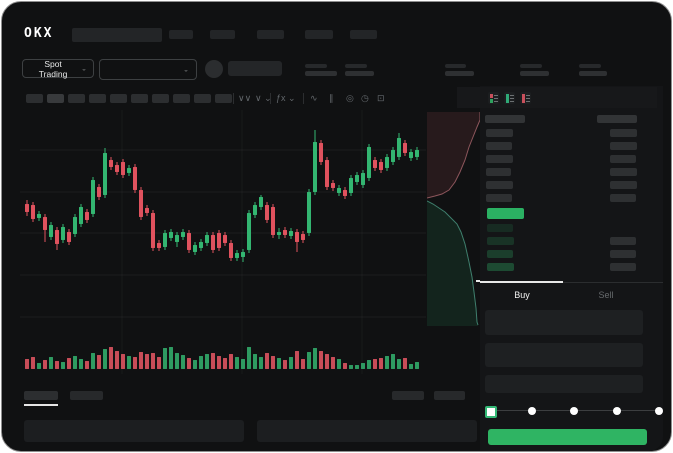 The image size is (673, 453). I want to click on book-bids-icon, so click(509, 98).